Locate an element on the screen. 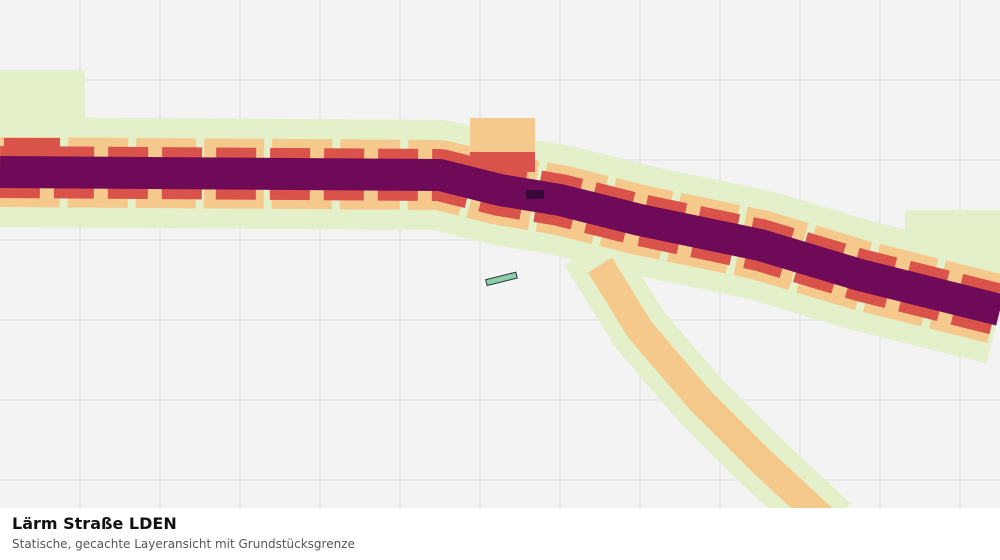  parcel-boundary is located at coordinates (501, 279).